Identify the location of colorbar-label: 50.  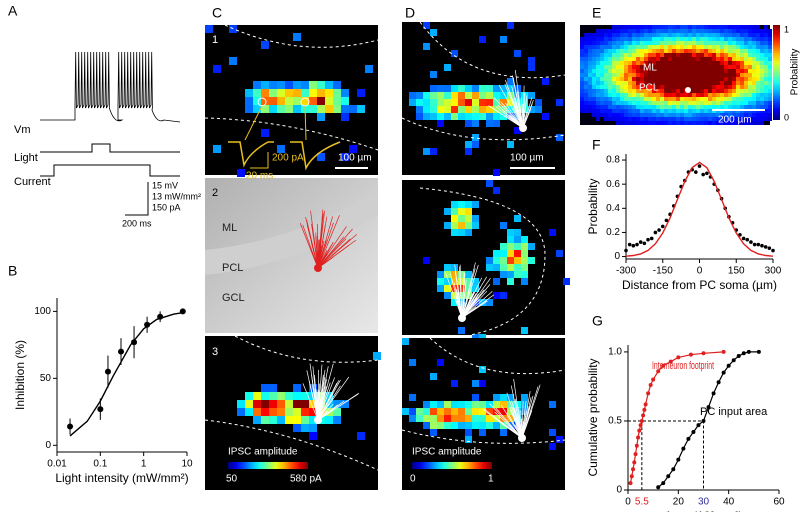
(232, 479).